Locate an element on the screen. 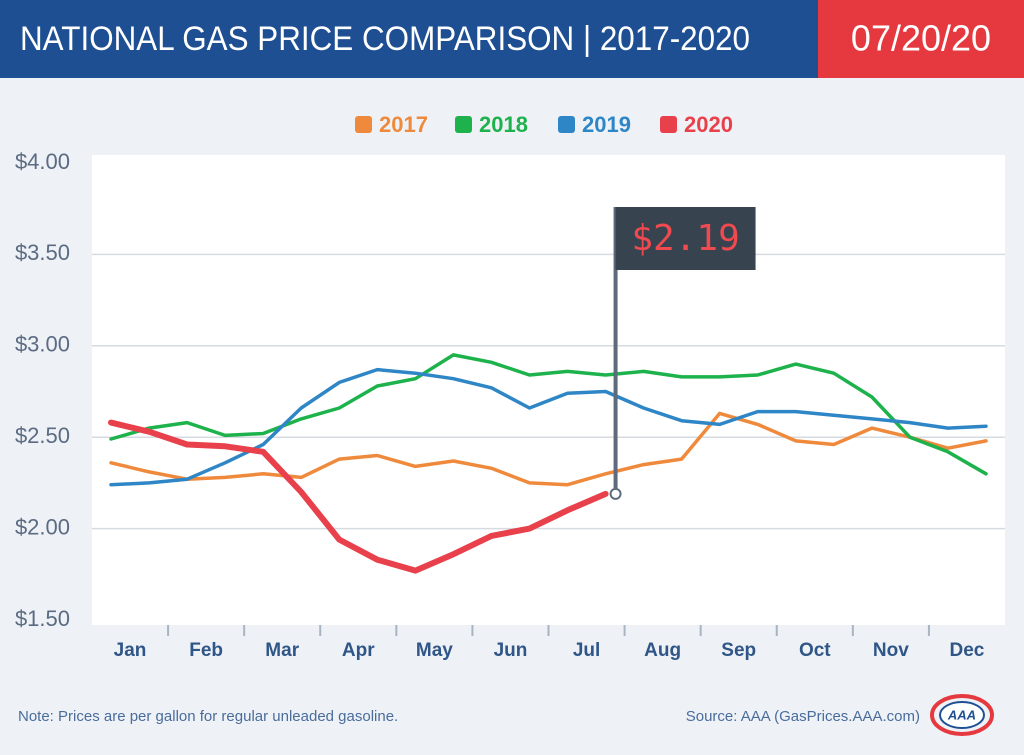 This screenshot has width=1024, height=755. date-box is located at coordinates (921, 39).